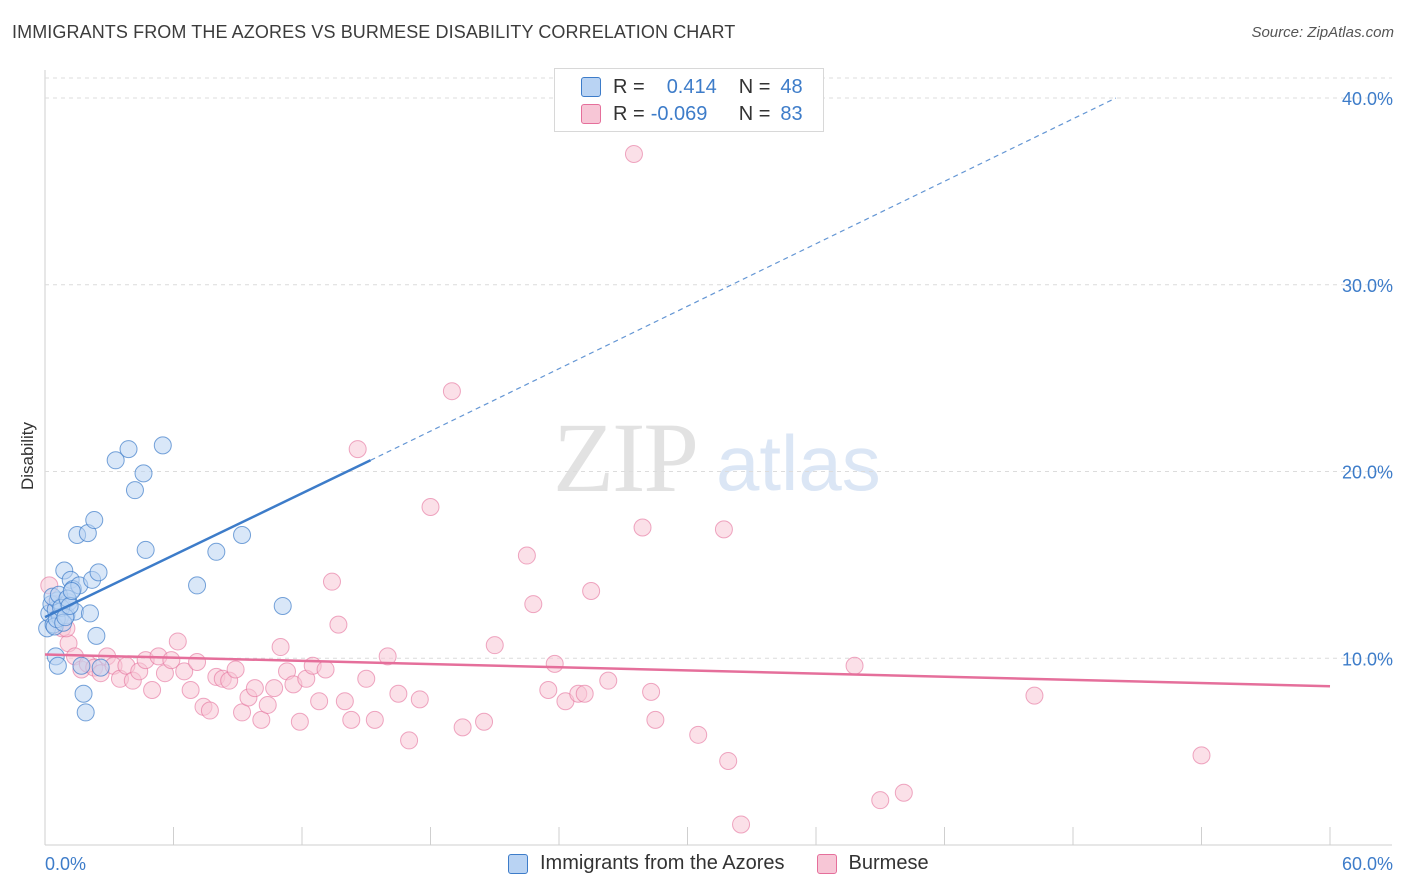  I want to click on series-swatch-burmese, so click(826, 863).